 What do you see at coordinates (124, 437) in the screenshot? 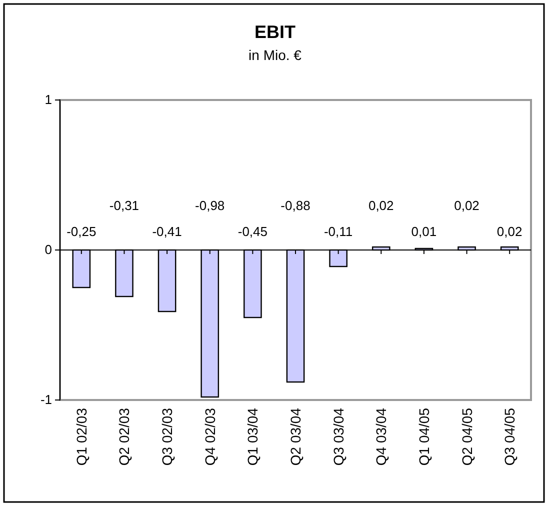
I see `x-tick-label: Q2 02/03` at bounding box center [124, 437].